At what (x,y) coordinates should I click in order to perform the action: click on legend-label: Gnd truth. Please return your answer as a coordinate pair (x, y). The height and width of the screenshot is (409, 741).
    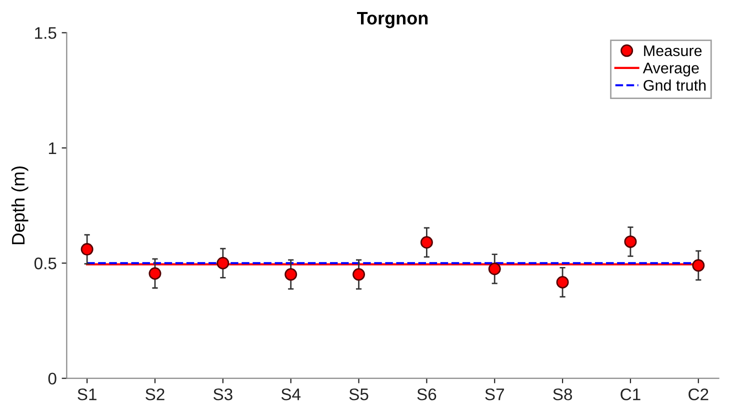
    Looking at the image, I should click on (675, 85).